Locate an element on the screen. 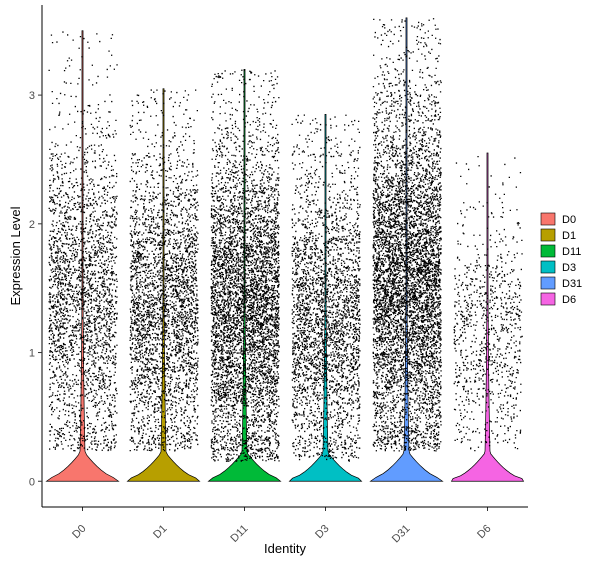  legend-label-d31: D31 is located at coordinates (572, 284).